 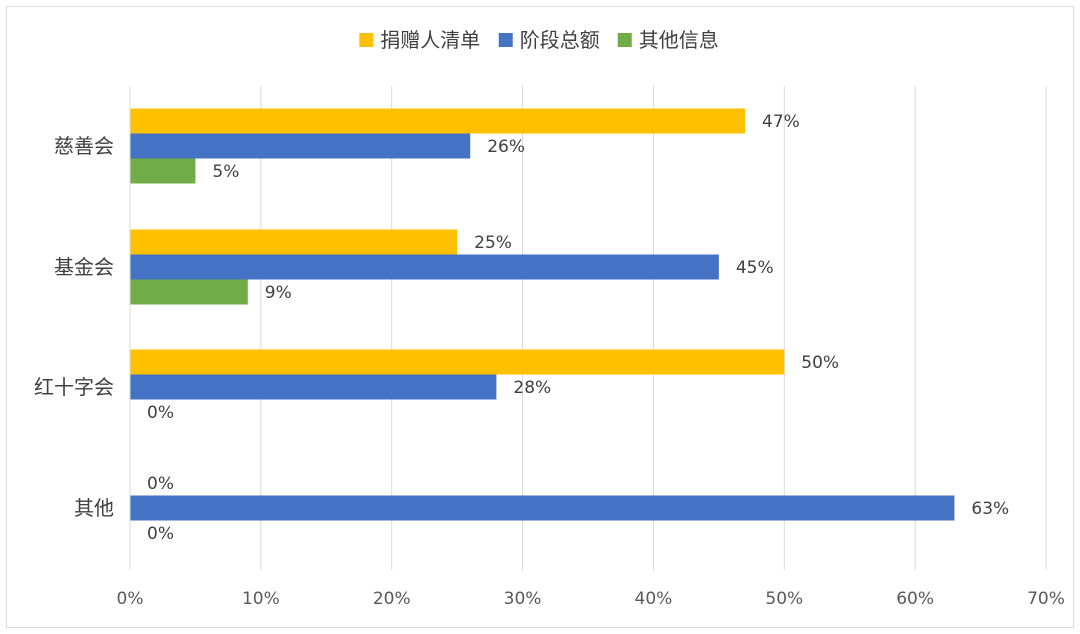 I want to click on category-label: 其他, so click(x=94, y=508).